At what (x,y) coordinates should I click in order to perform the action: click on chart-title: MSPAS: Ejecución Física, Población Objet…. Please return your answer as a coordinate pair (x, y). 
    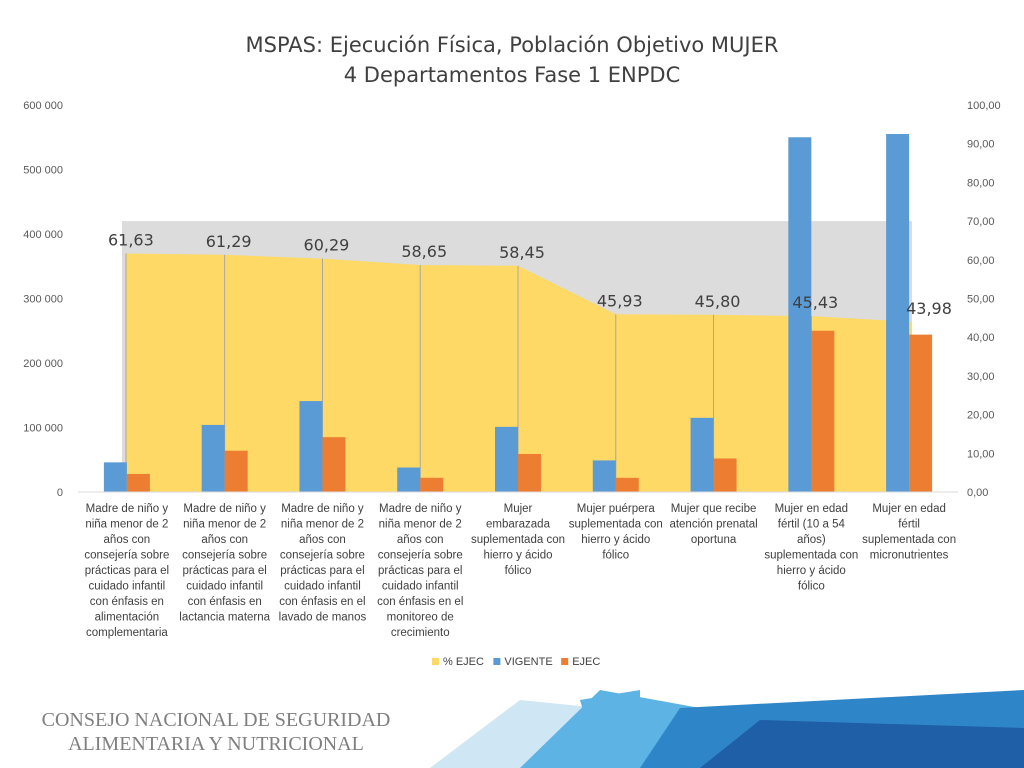
    Looking at the image, I should click on (512, 45).